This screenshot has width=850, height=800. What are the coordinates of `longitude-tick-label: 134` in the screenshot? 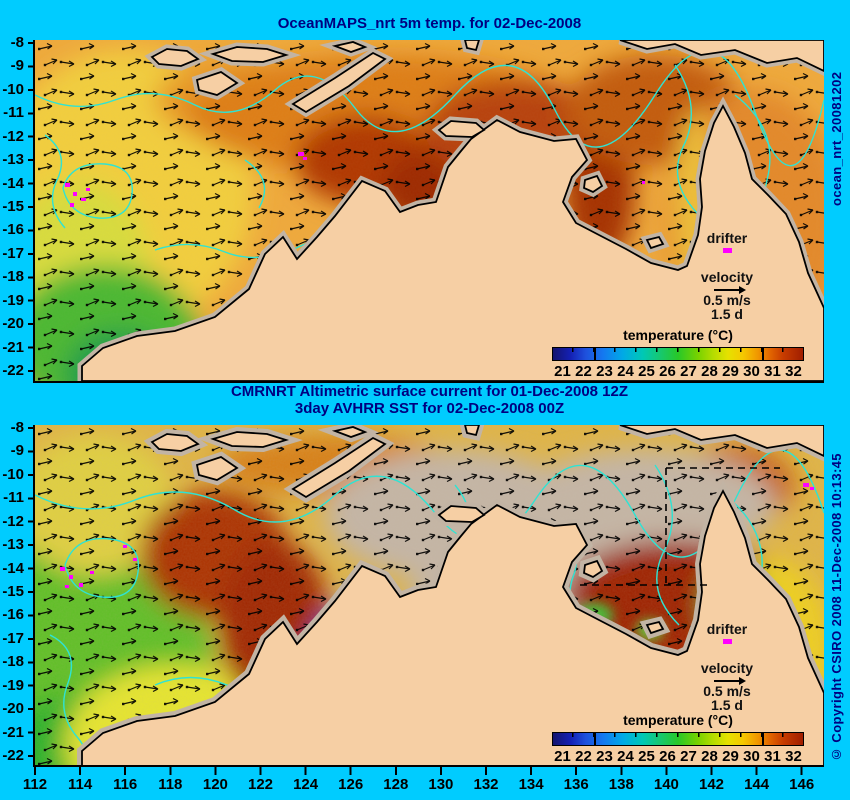 It's located at (531, 784).